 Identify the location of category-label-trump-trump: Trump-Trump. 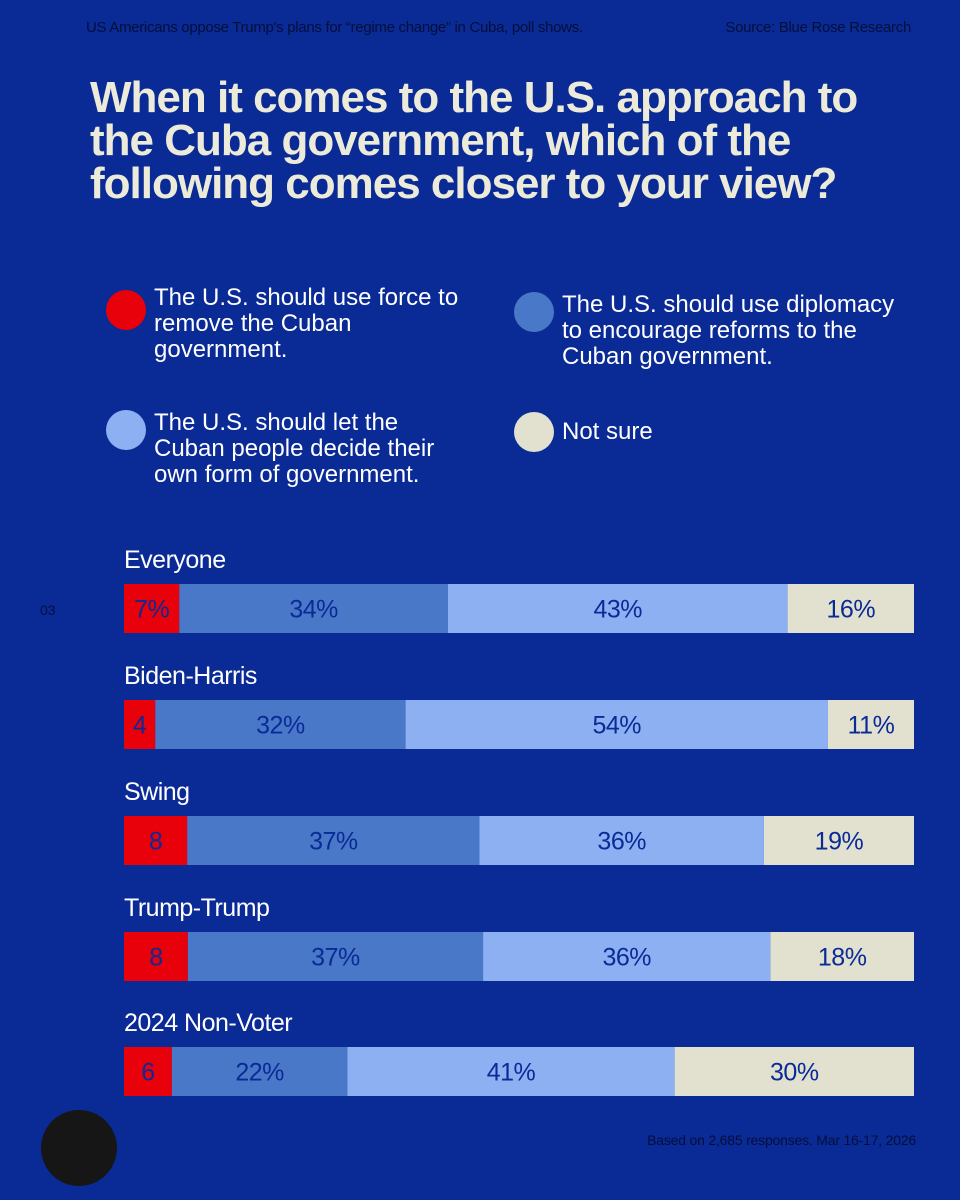
(196, 908).